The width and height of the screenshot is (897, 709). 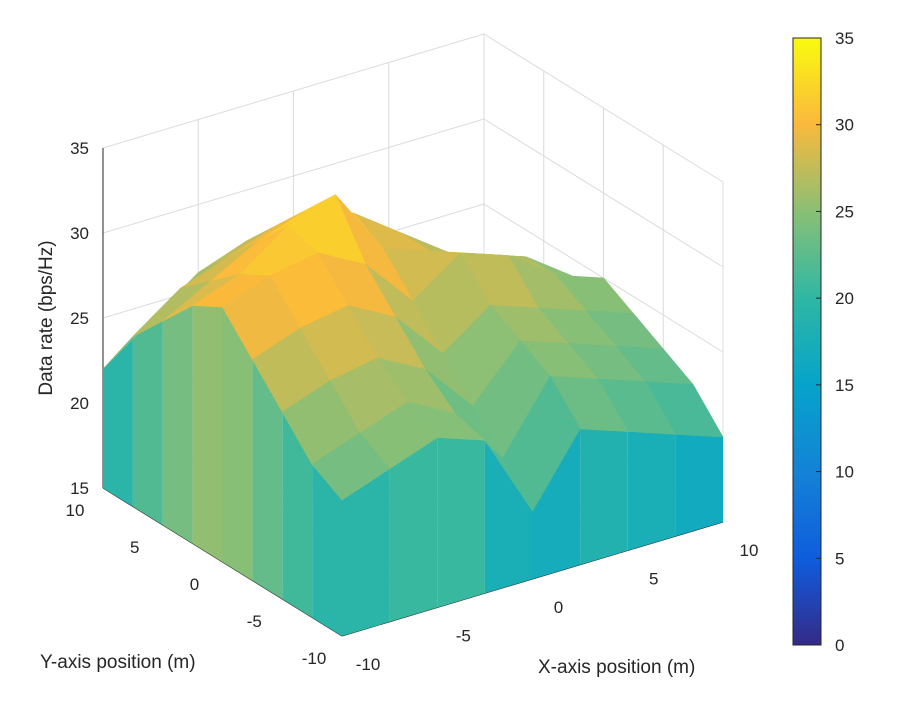 What do you see at coordinates (79, 233) in the screenshot?
I see `z-tick-label: 30` at bounding box center [79, 233].